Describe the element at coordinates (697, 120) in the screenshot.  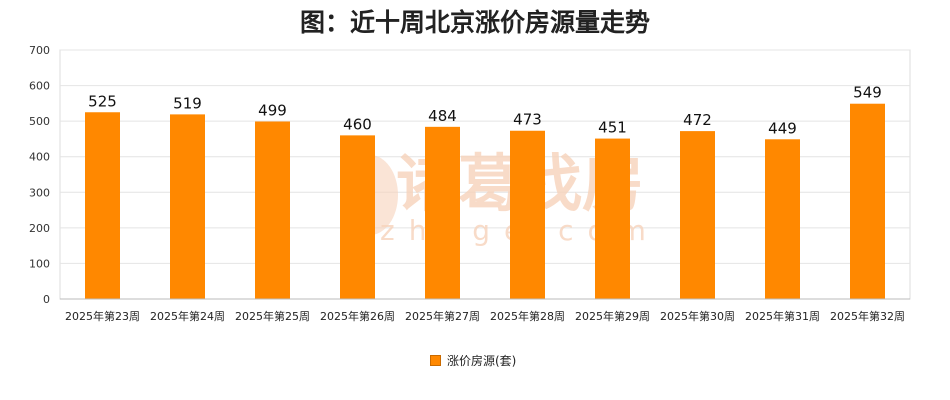
I see `data-label: 472` at that location.